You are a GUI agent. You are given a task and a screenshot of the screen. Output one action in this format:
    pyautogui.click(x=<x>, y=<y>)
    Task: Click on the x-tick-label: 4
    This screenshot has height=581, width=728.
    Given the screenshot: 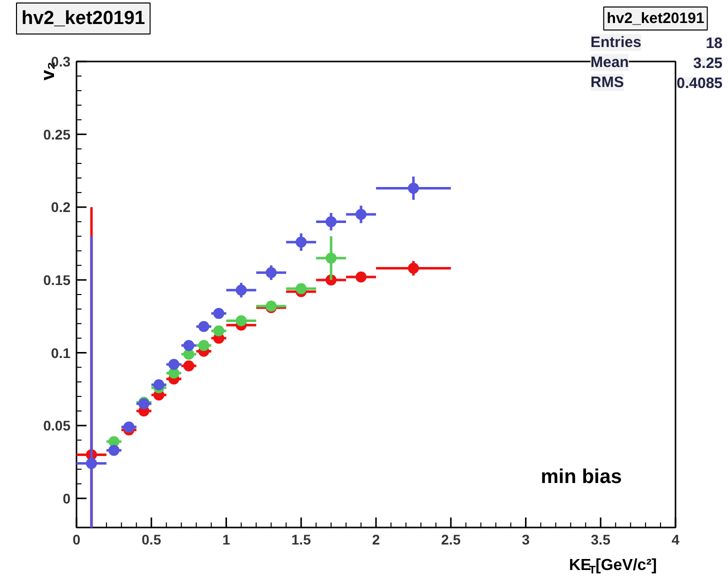 What is the action you would take?
    pyautogui.click(x=676, y=540)
    